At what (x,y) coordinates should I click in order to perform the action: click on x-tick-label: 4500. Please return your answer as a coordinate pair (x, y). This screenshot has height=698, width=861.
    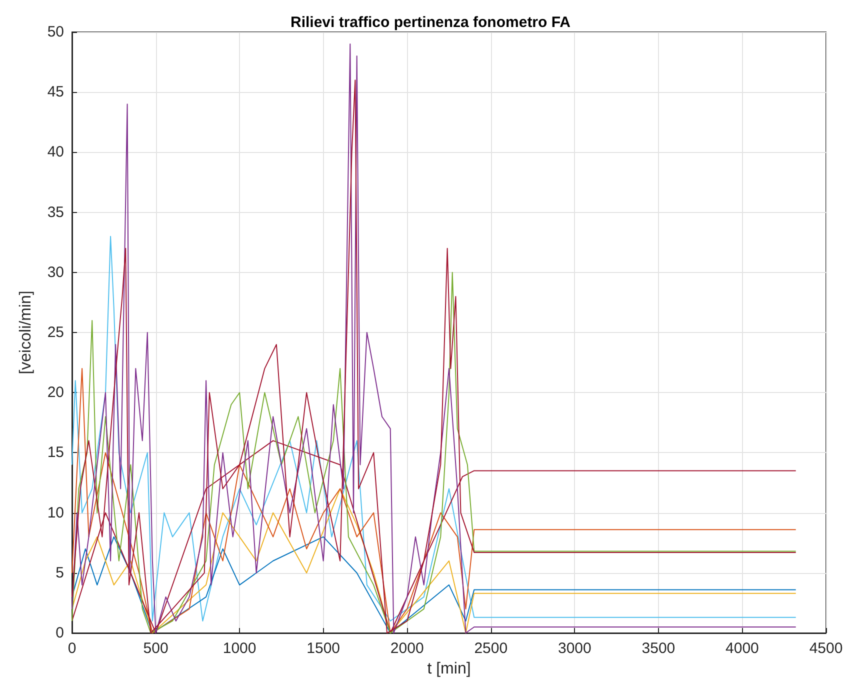
    Looking at the image, I should click on (826, 648).